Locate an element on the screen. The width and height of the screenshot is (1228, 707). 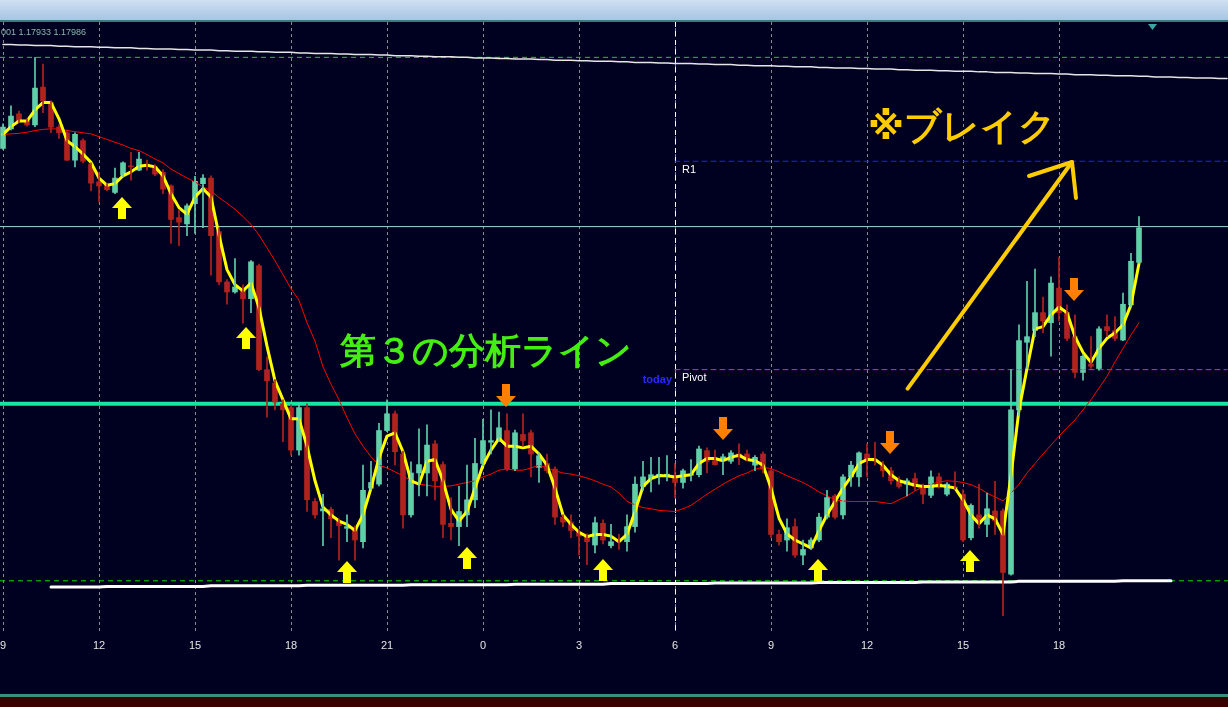
ref-line-label: today is located at coordinates (657, 379).